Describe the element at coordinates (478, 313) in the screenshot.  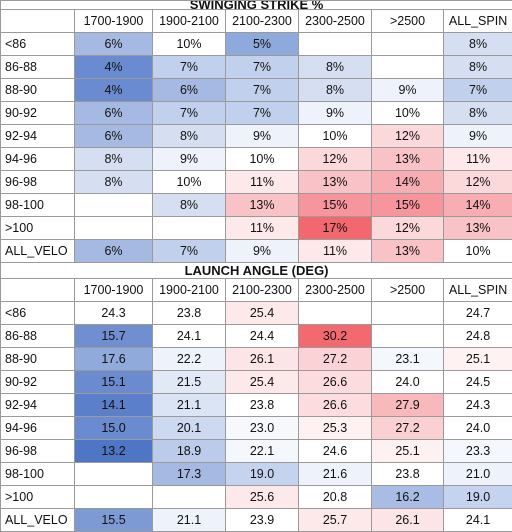
I see `data-cell: 24.7` at that location.